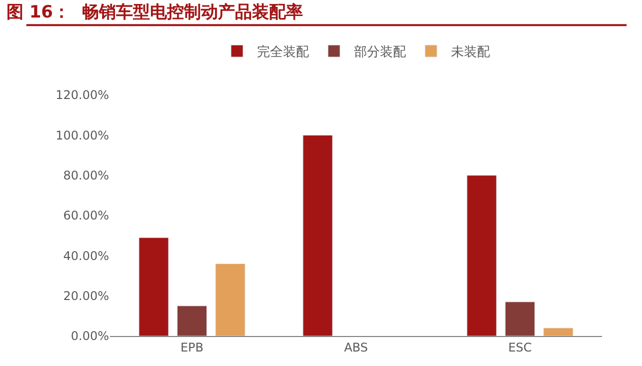  Describe the element at coordinates (86, 296) in the screenshot. I see `y-tick-label: 20.00%` at that location.